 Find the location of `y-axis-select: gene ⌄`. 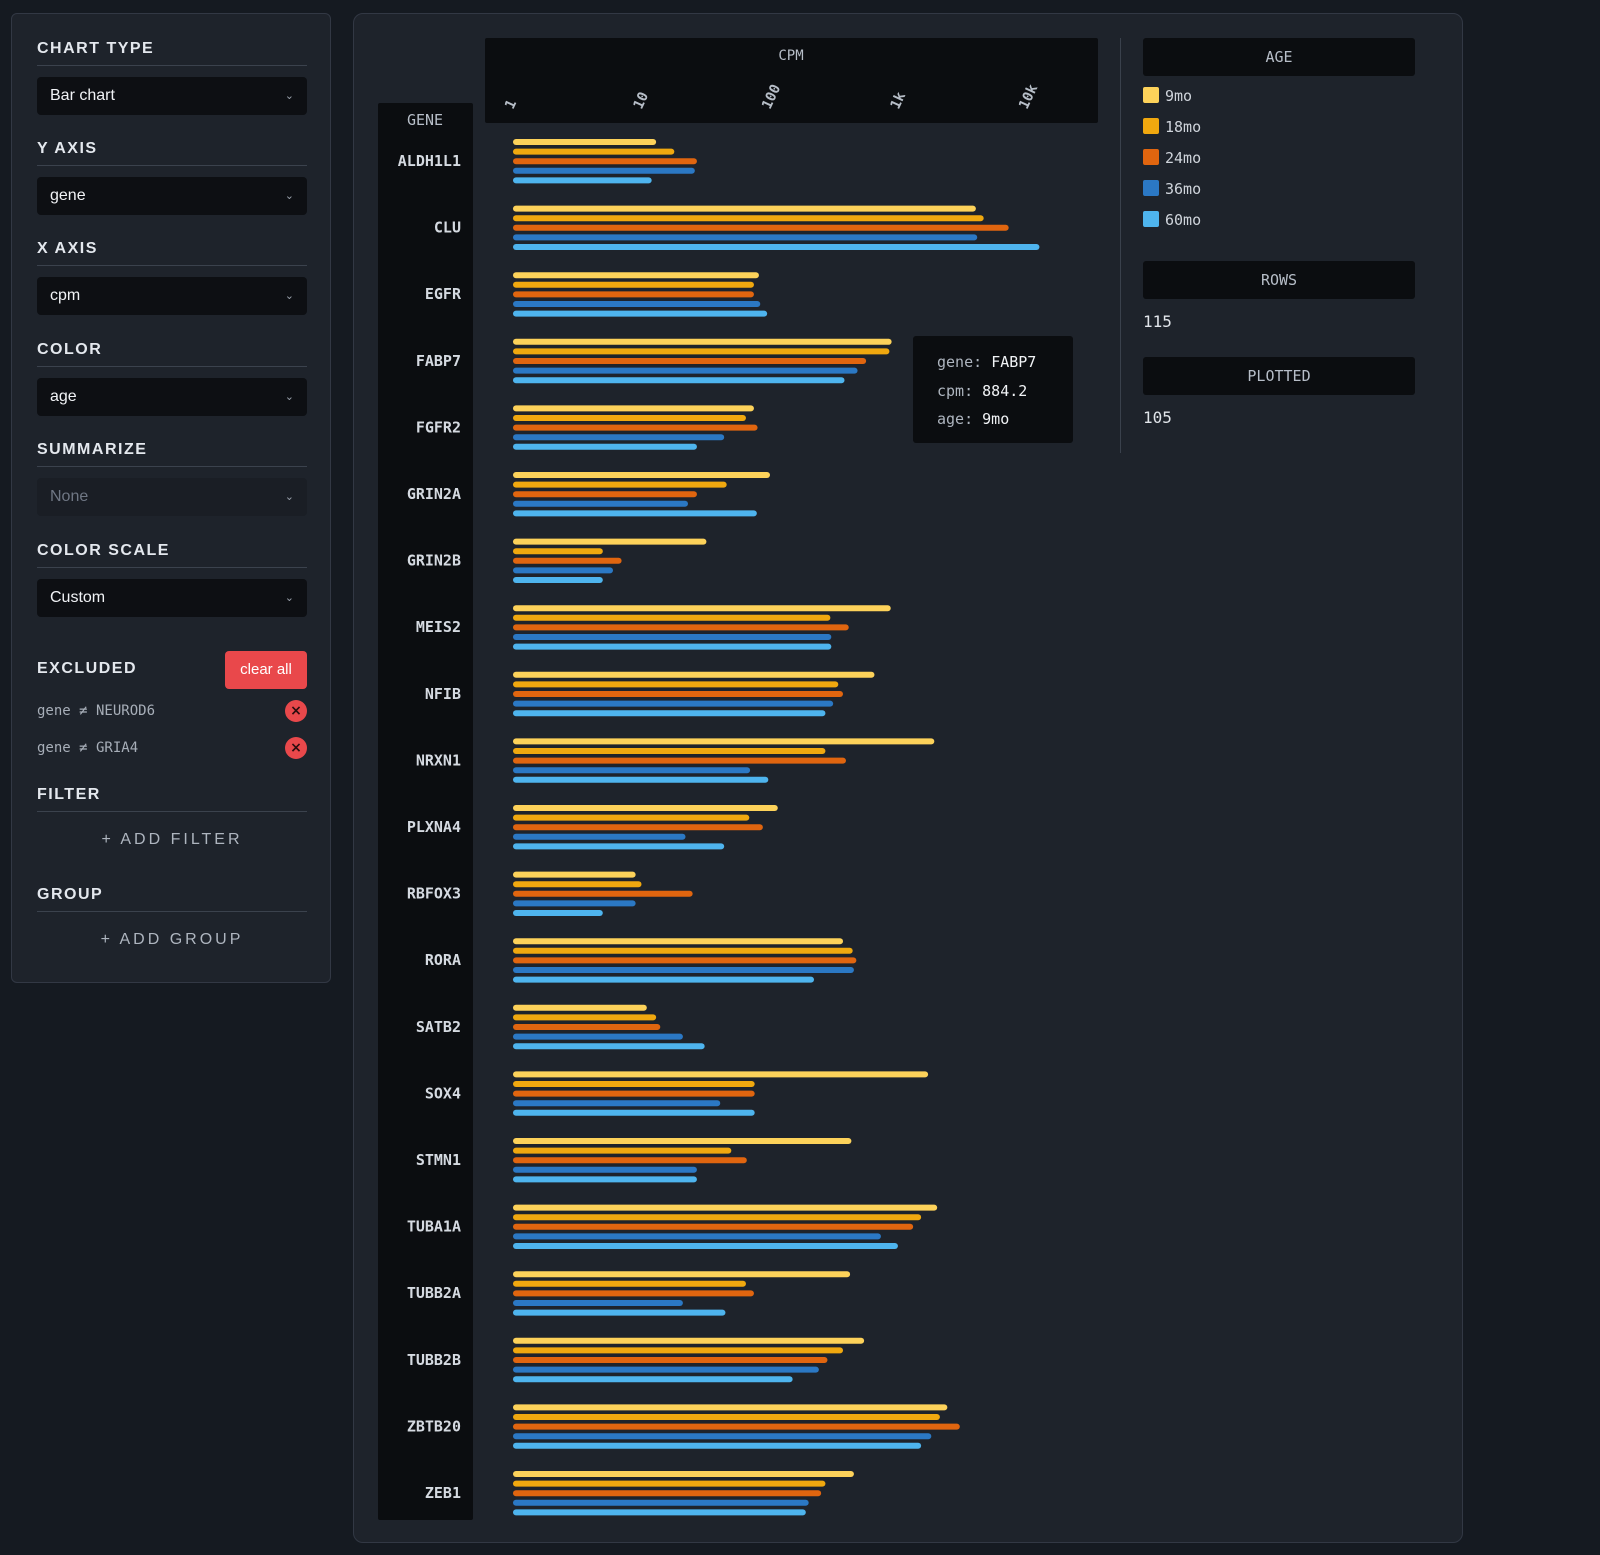

y-axis-select: gene ⌄ is located at coordinates (172, 196).